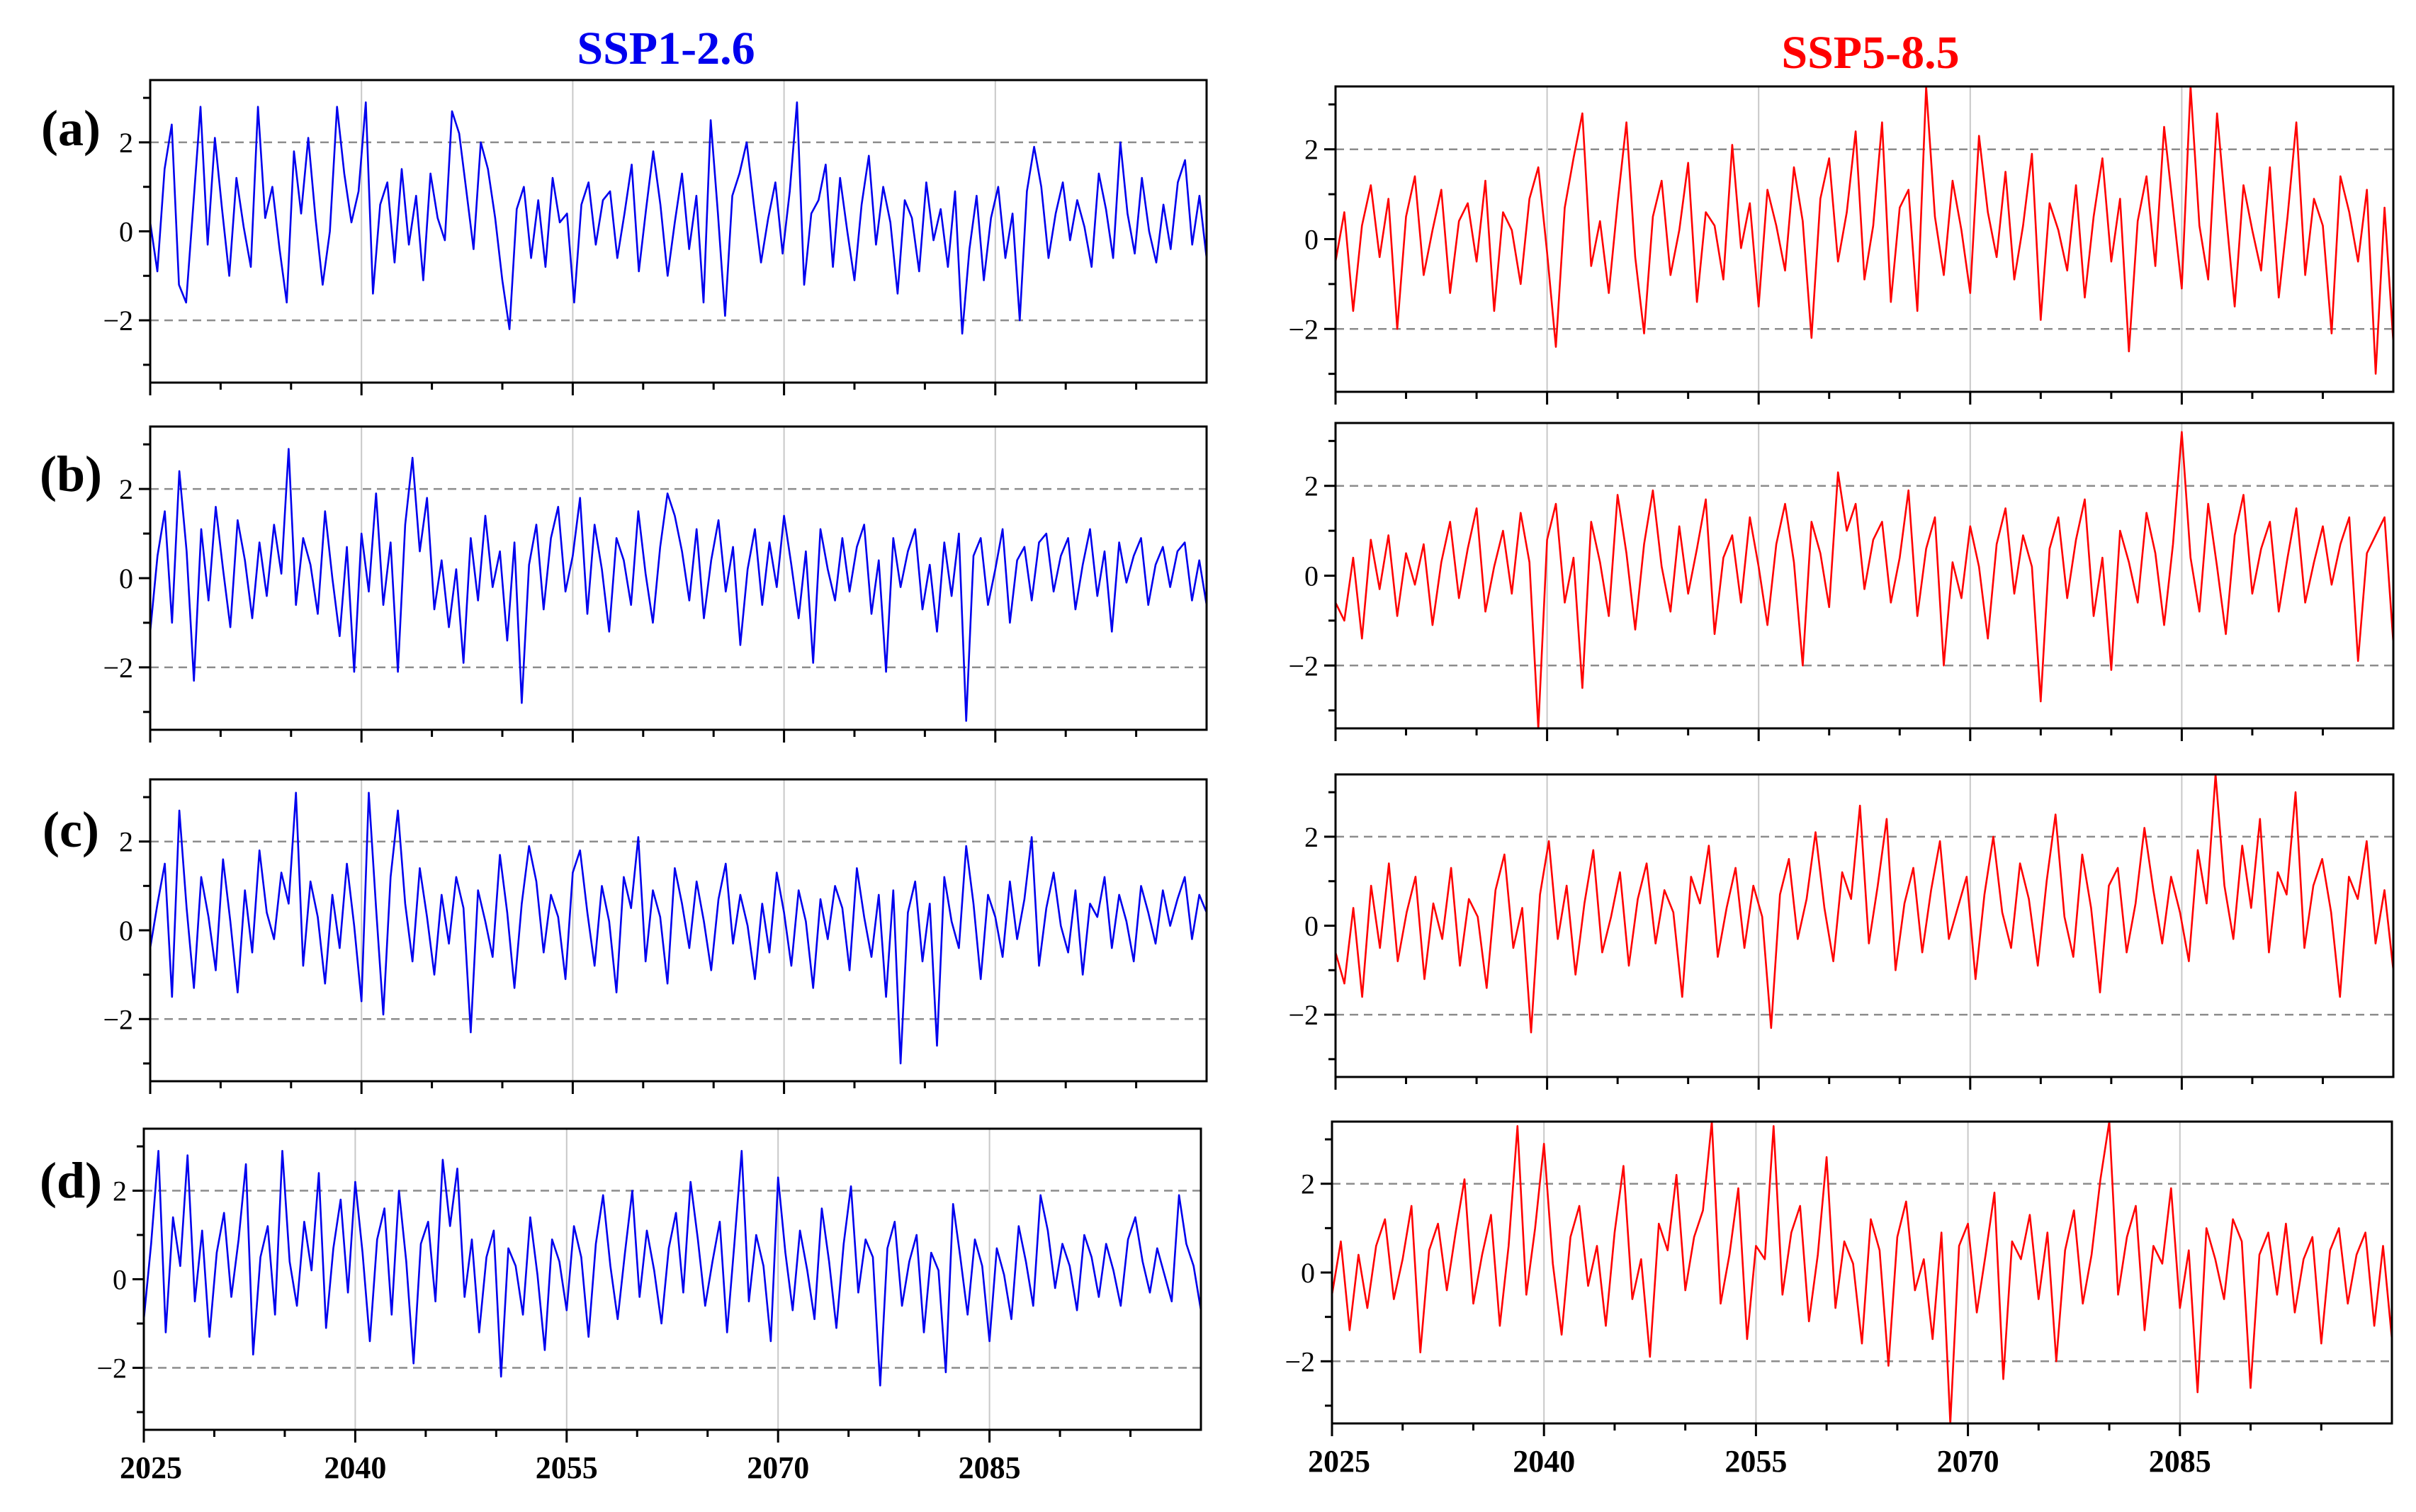 This screenshot has width=2416, height=1512. I want to click on panel-ssp585-b: 2 0 −2, so click(1842, 581).